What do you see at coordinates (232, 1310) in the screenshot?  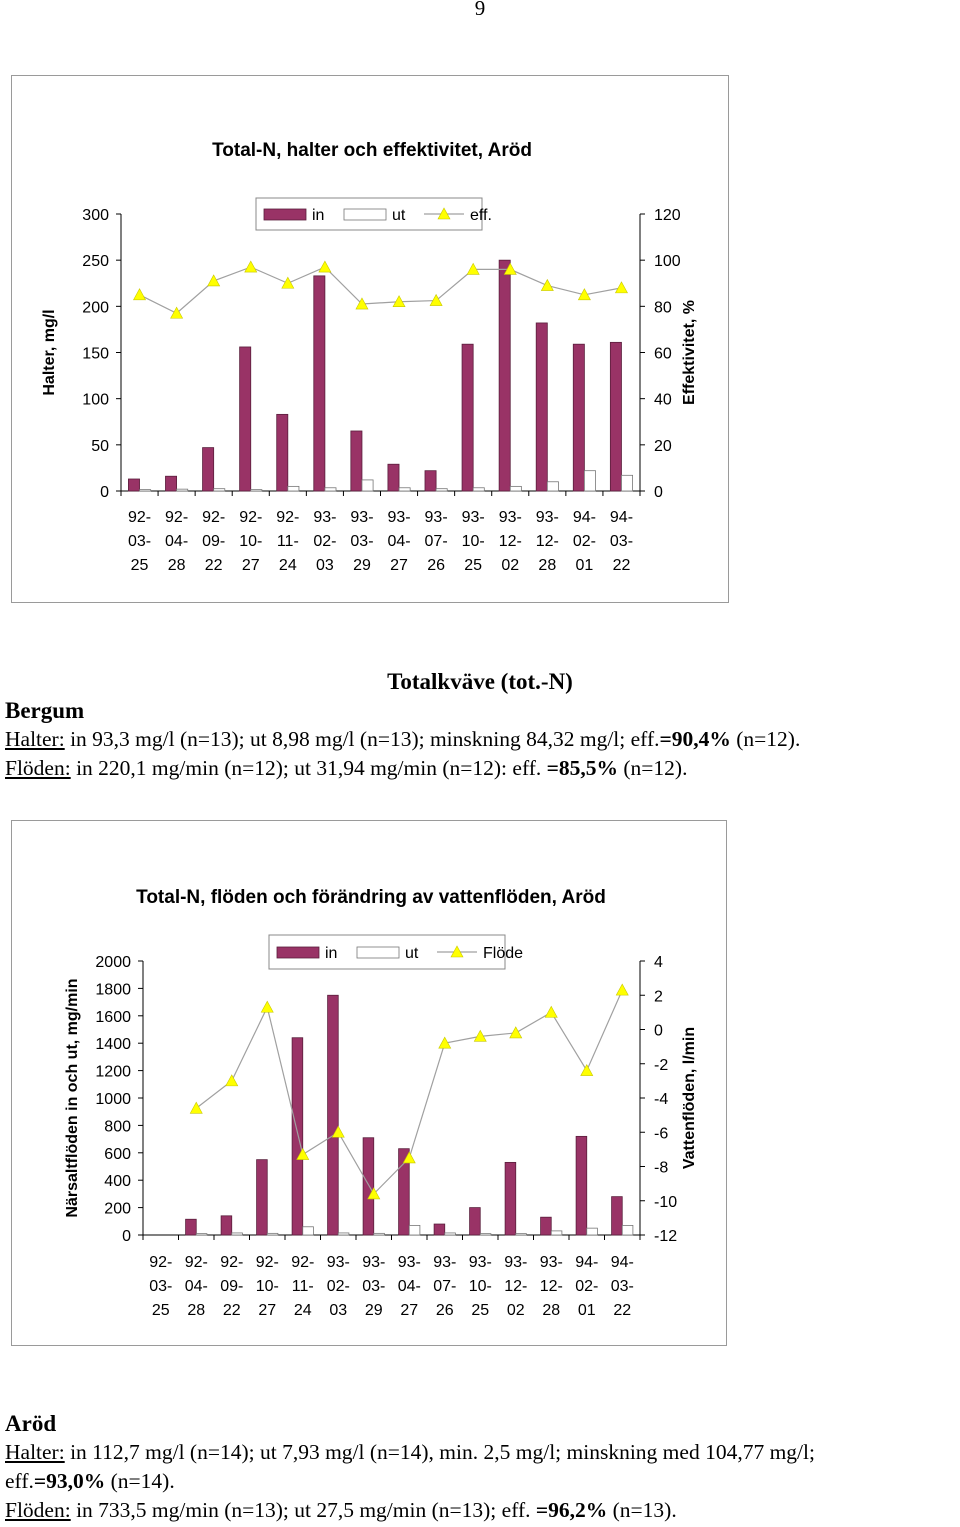 I see `x-tick-label: 22` at bounding box center [232, 1310].